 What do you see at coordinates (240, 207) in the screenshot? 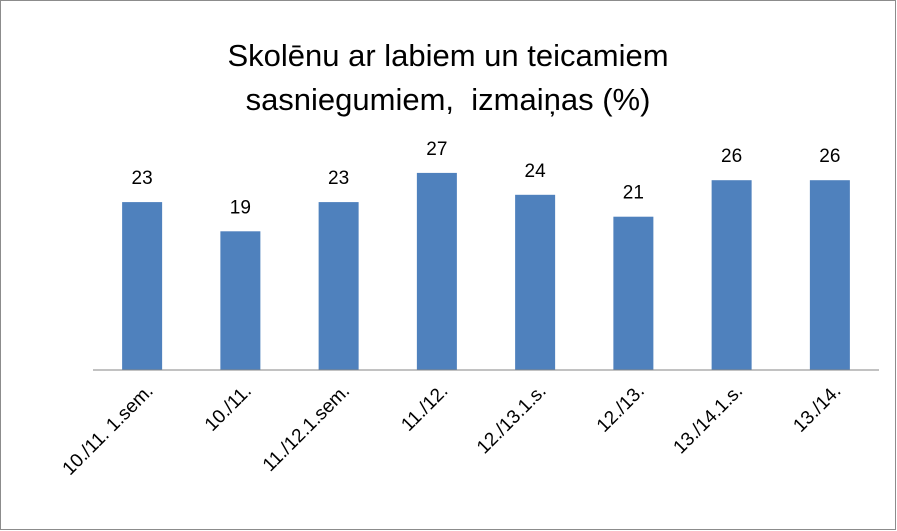
I see `data-label: 19` at bounding box center [240, 207].